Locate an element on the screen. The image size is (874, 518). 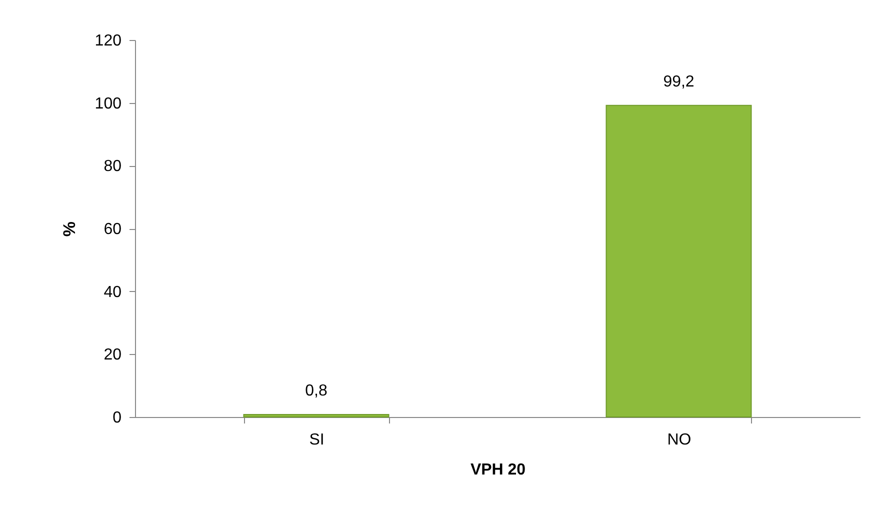
data-label: 0,8 is located at coordinates (316, 391).